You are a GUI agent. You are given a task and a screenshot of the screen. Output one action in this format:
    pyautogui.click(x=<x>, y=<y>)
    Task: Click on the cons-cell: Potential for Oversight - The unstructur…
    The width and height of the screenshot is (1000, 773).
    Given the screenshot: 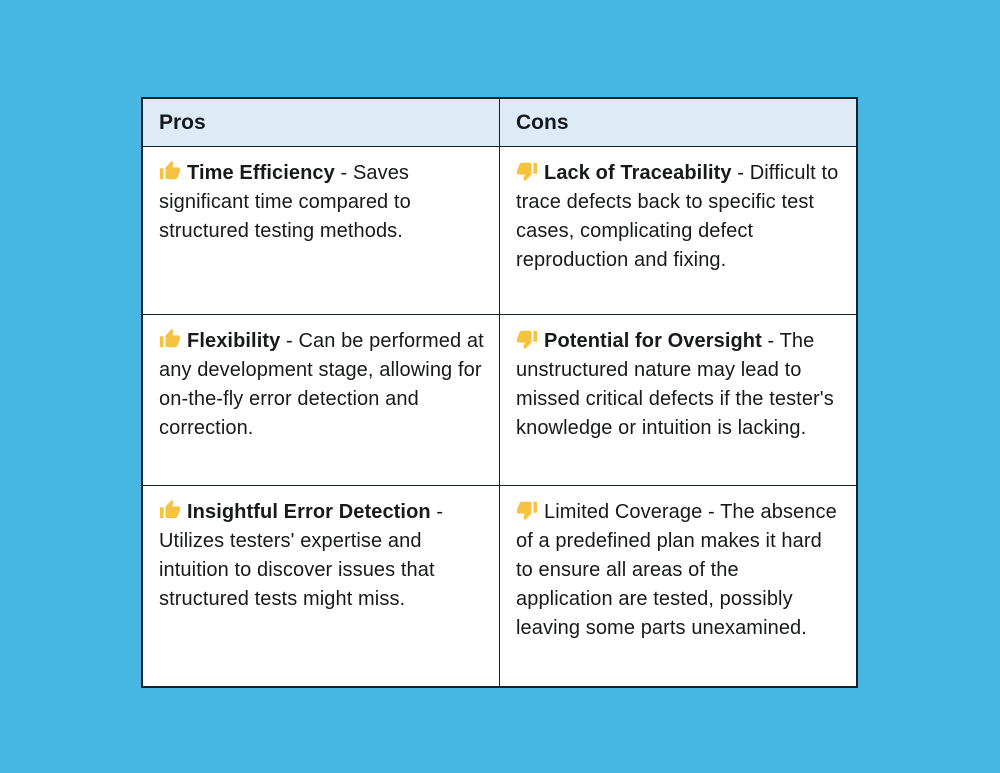 What is the action you would take?
    pyautogui.click(x=678, y=400)
    